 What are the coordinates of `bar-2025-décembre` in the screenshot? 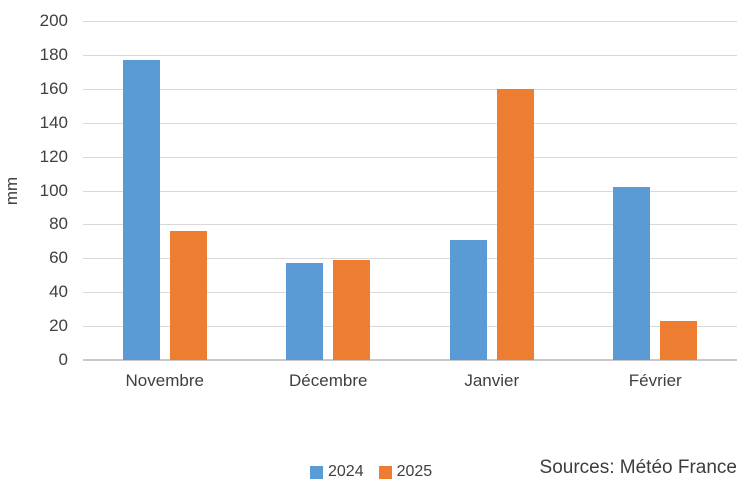 It's located at (352, 310).